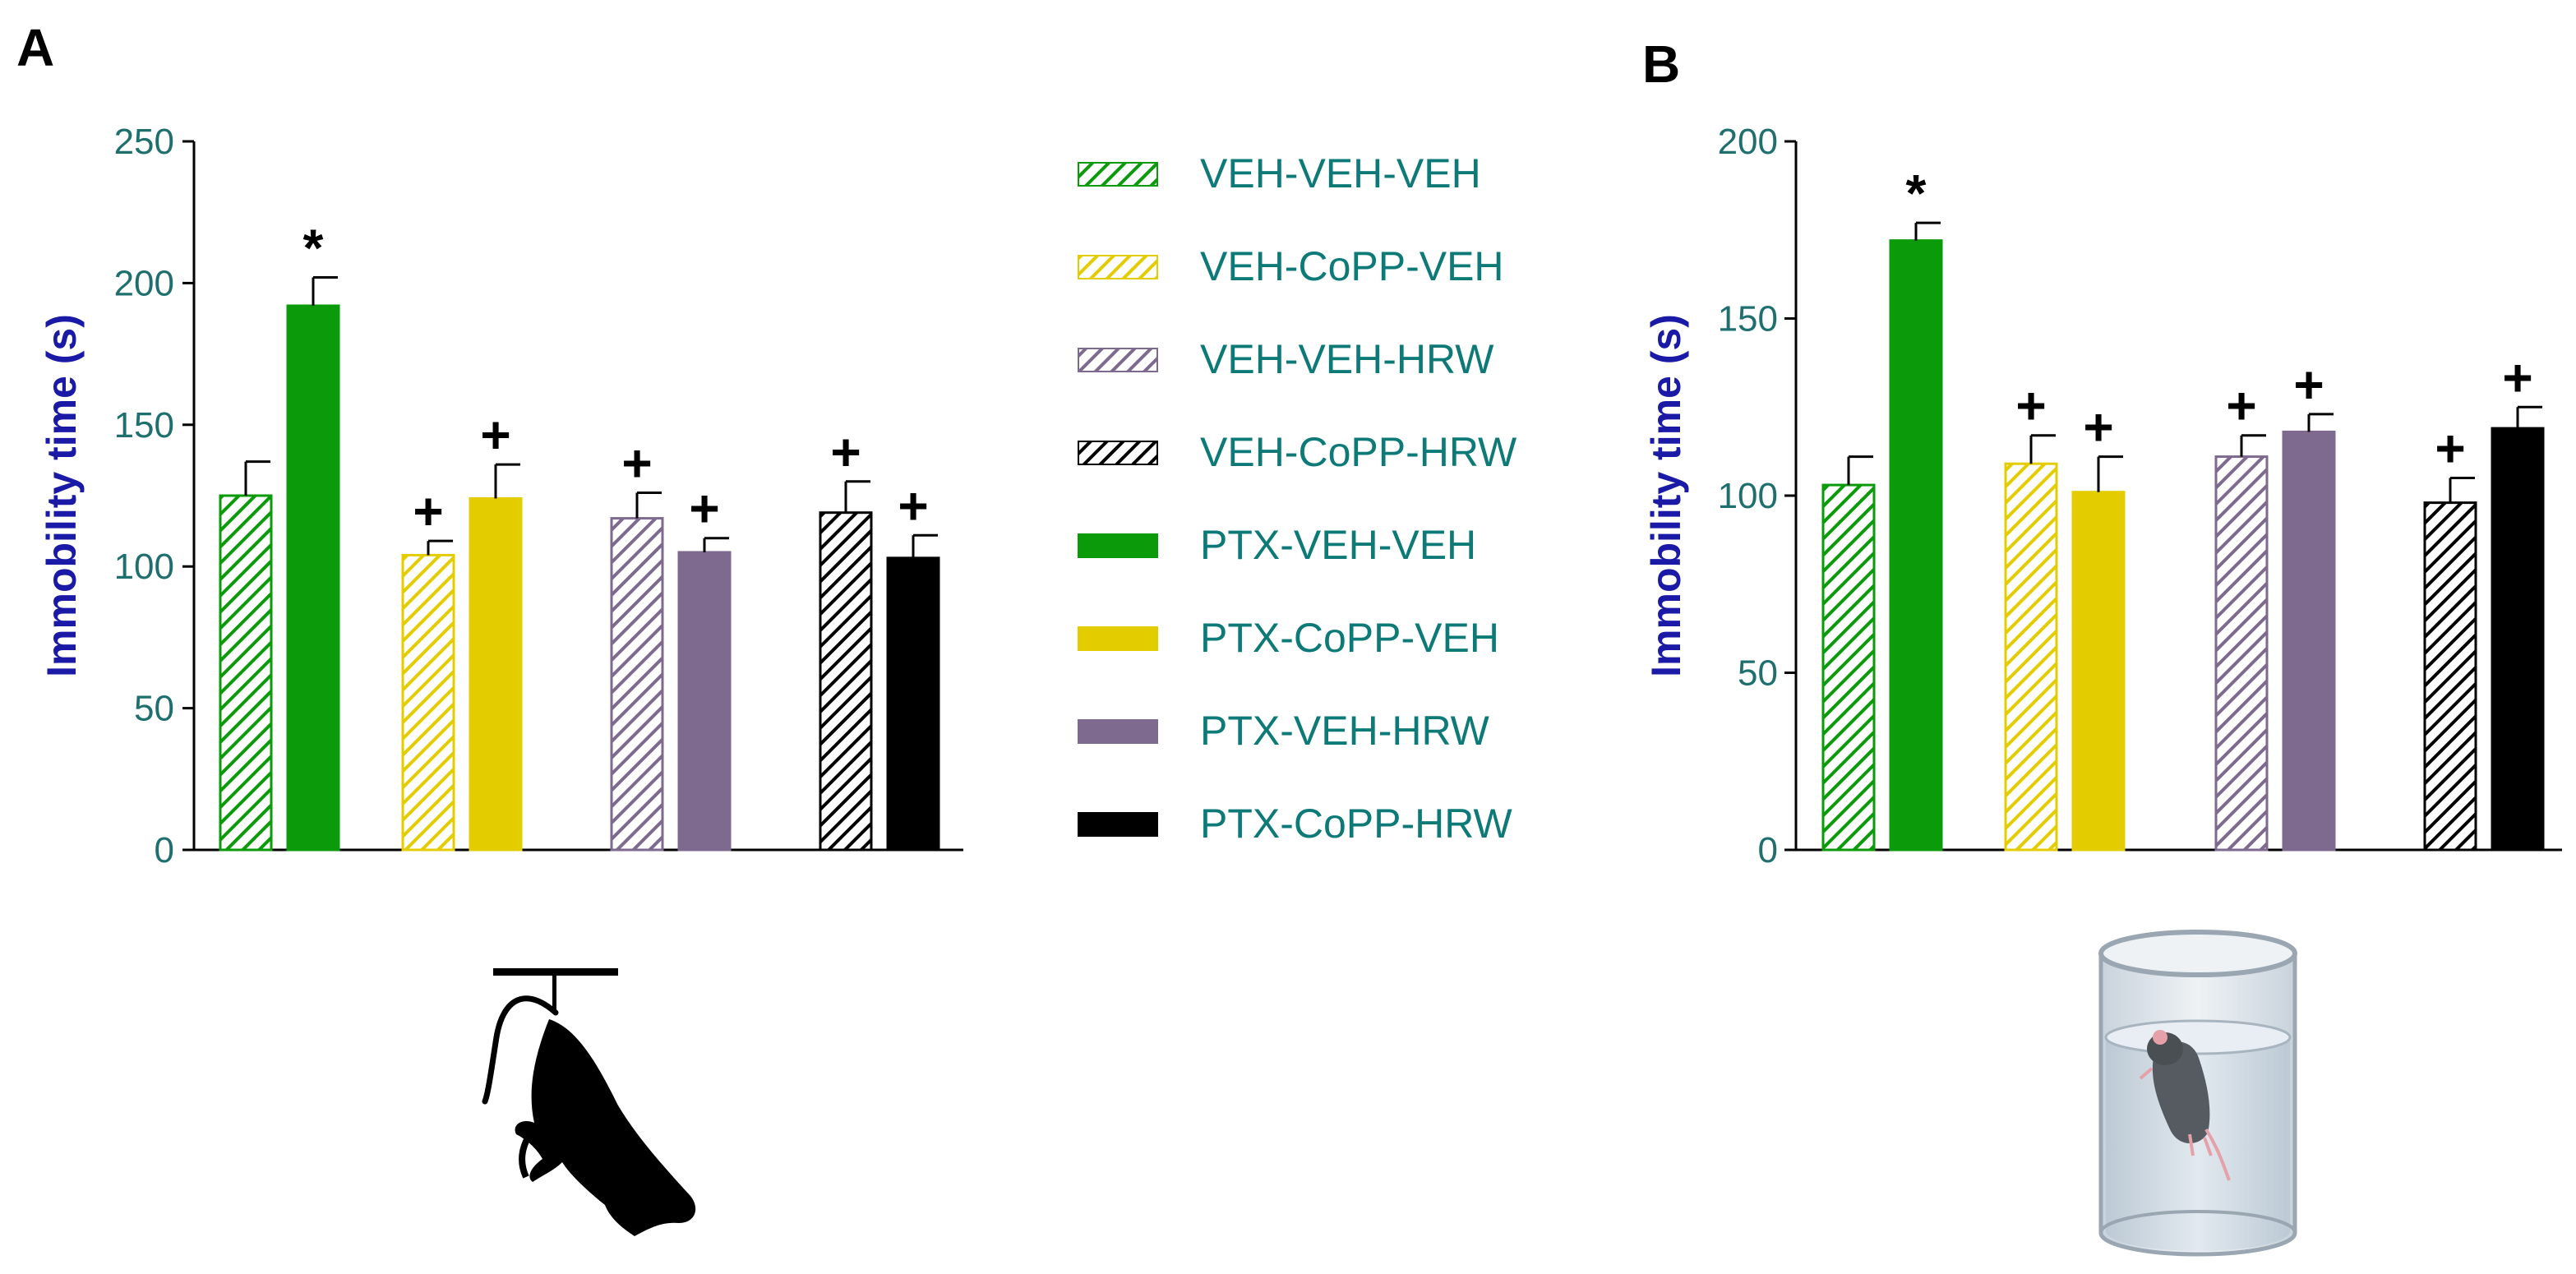  Describe the element at coordinates (2160, 1037) in the screenshot. I see `swimming-mouse-ear` at that location.